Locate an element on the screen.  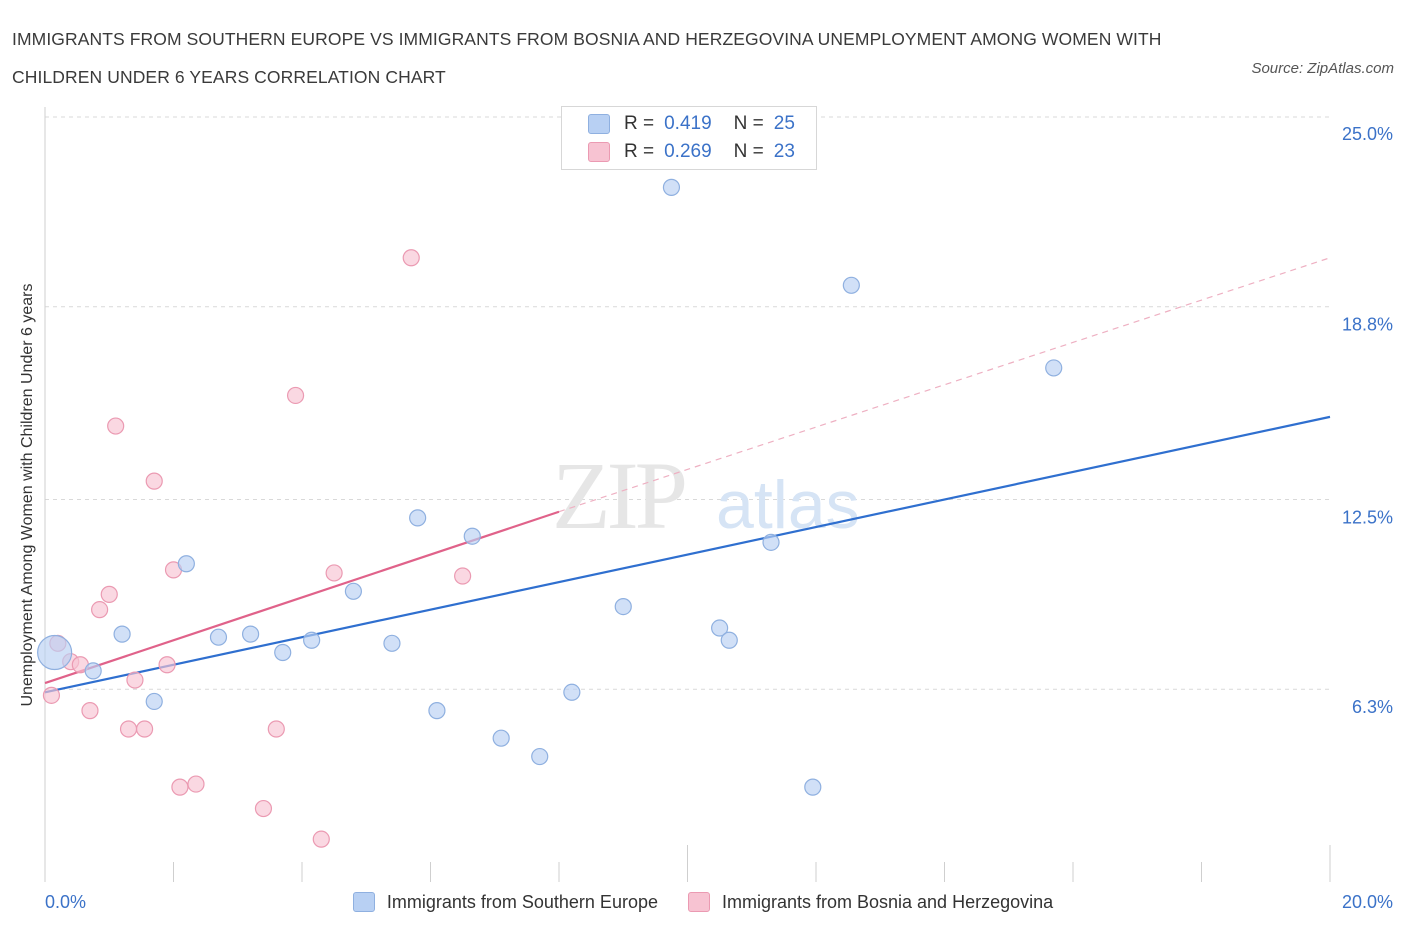
legend-label-southern-europe: Immigrants from Southern Europe is located at coordinates (522, 901).